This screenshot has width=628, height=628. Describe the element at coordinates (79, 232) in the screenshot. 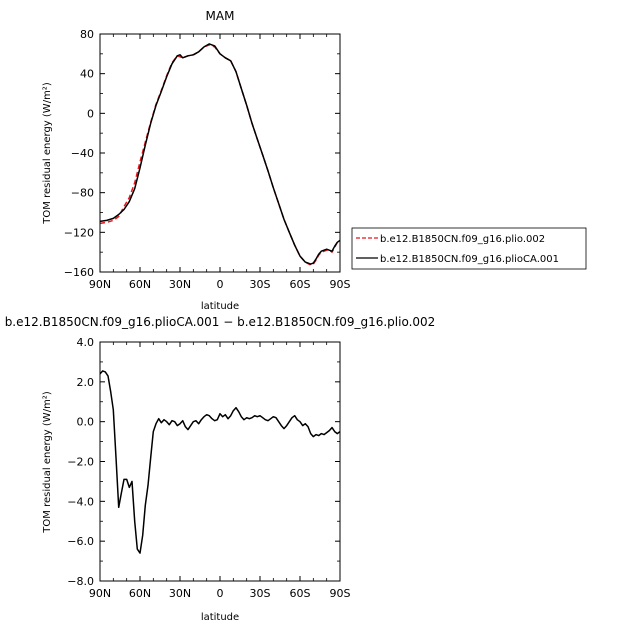

I see `top-ytick-label: −120` at that location.